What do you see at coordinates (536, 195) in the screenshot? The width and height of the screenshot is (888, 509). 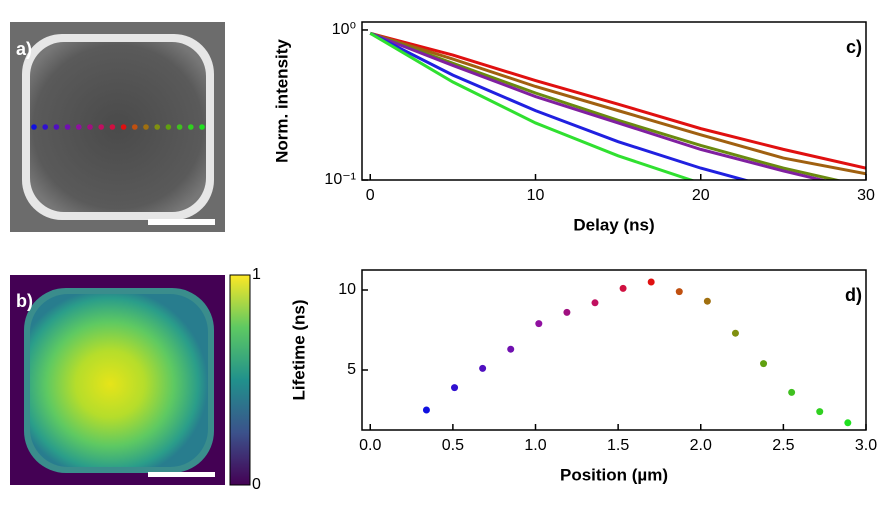 I see `x-tick-label: 10` at bounding box center [536, 195].